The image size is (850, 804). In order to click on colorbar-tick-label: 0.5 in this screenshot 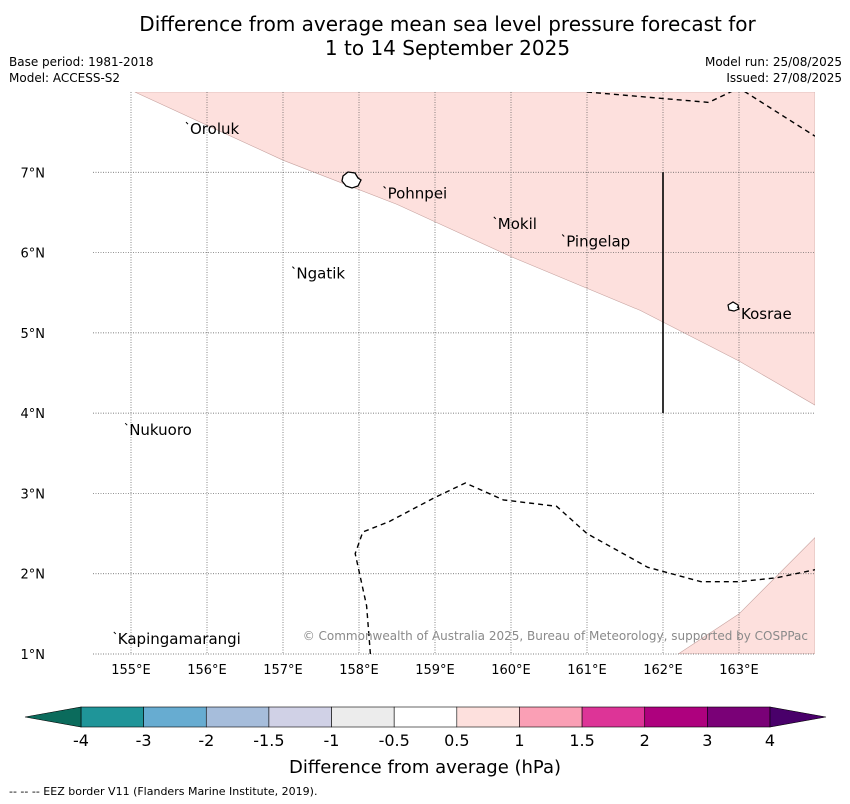, I will do `click(456, 740)`.